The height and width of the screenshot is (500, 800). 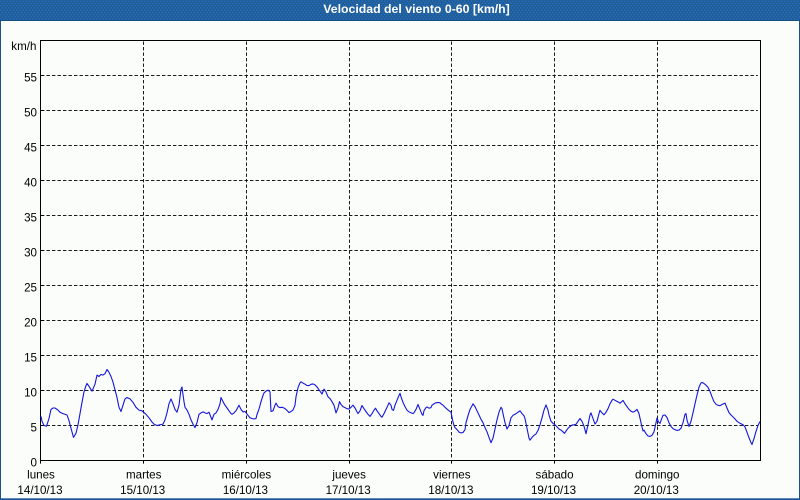 I want to click on svg-text: martes, so click(x=144, y=474).